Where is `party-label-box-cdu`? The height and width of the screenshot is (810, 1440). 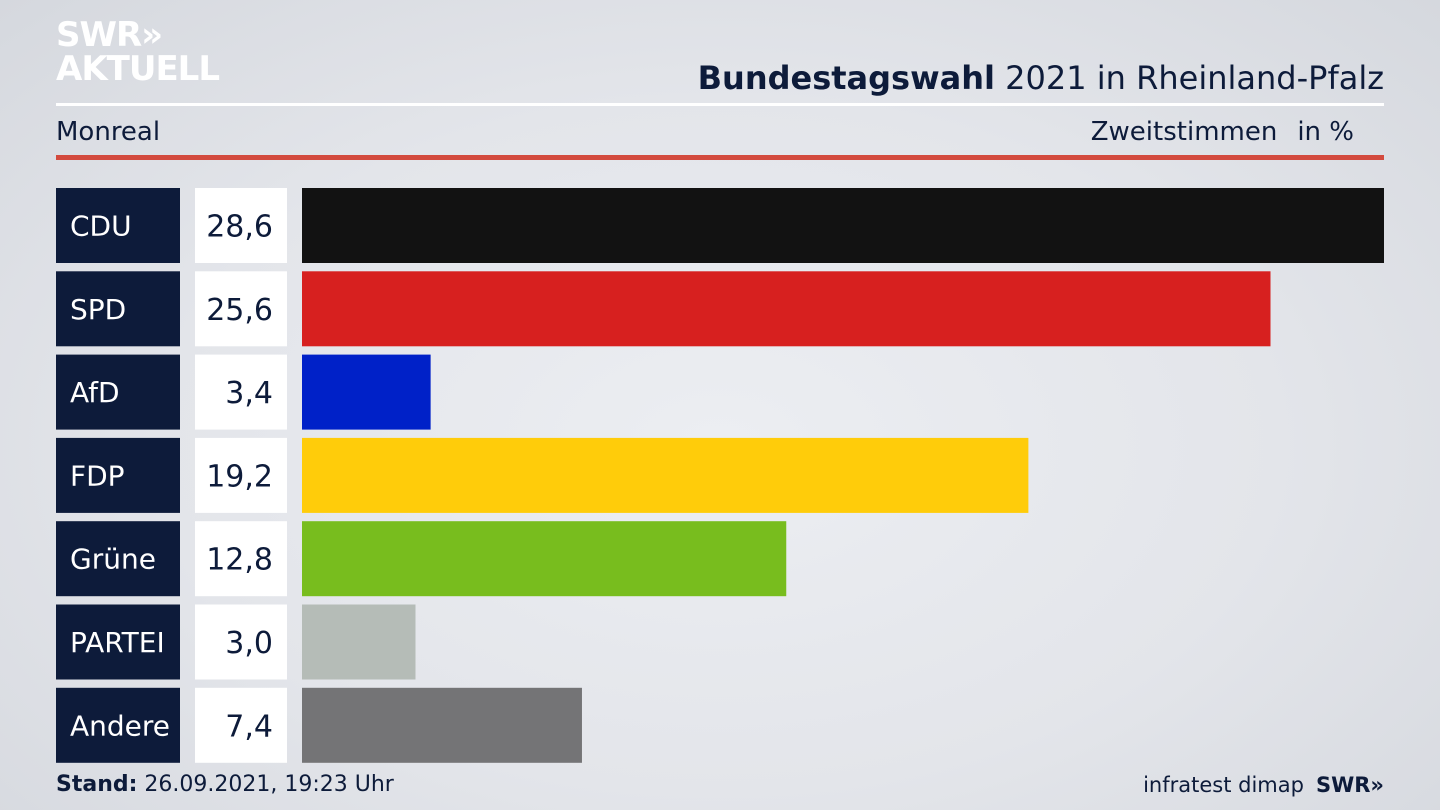
party-label-box-cdu is located at coordinates (118, 225).